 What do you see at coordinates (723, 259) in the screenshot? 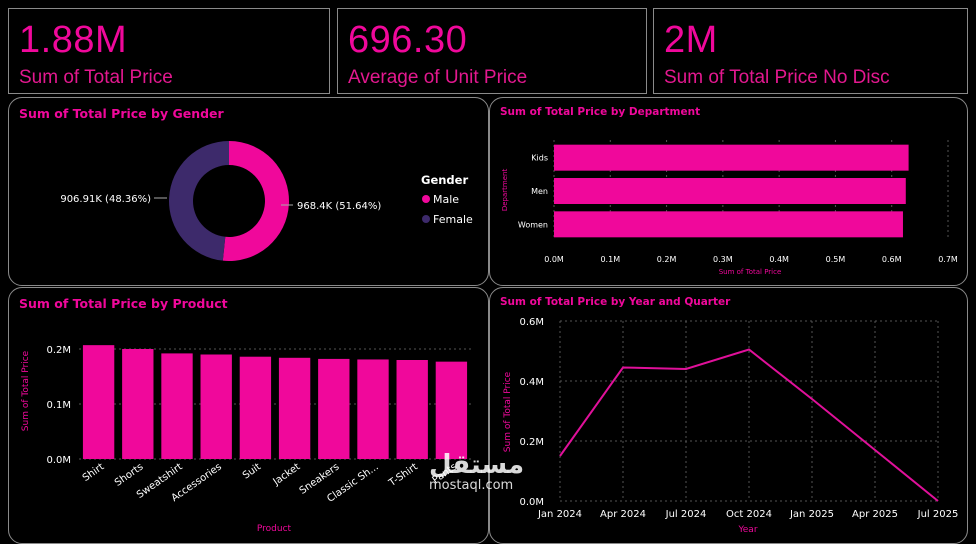
I see `x-tick-label: 0.3M` at bounding box center [723, 259].